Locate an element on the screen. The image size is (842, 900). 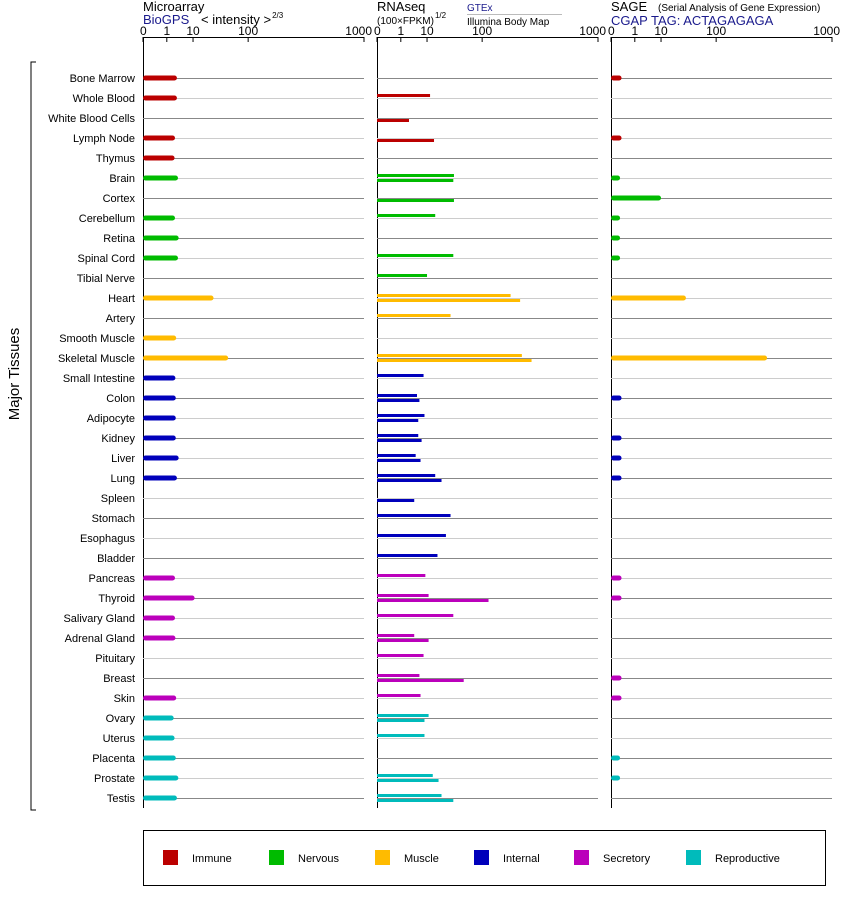
tissue-label: Artery is located at coordinates (121, 319).